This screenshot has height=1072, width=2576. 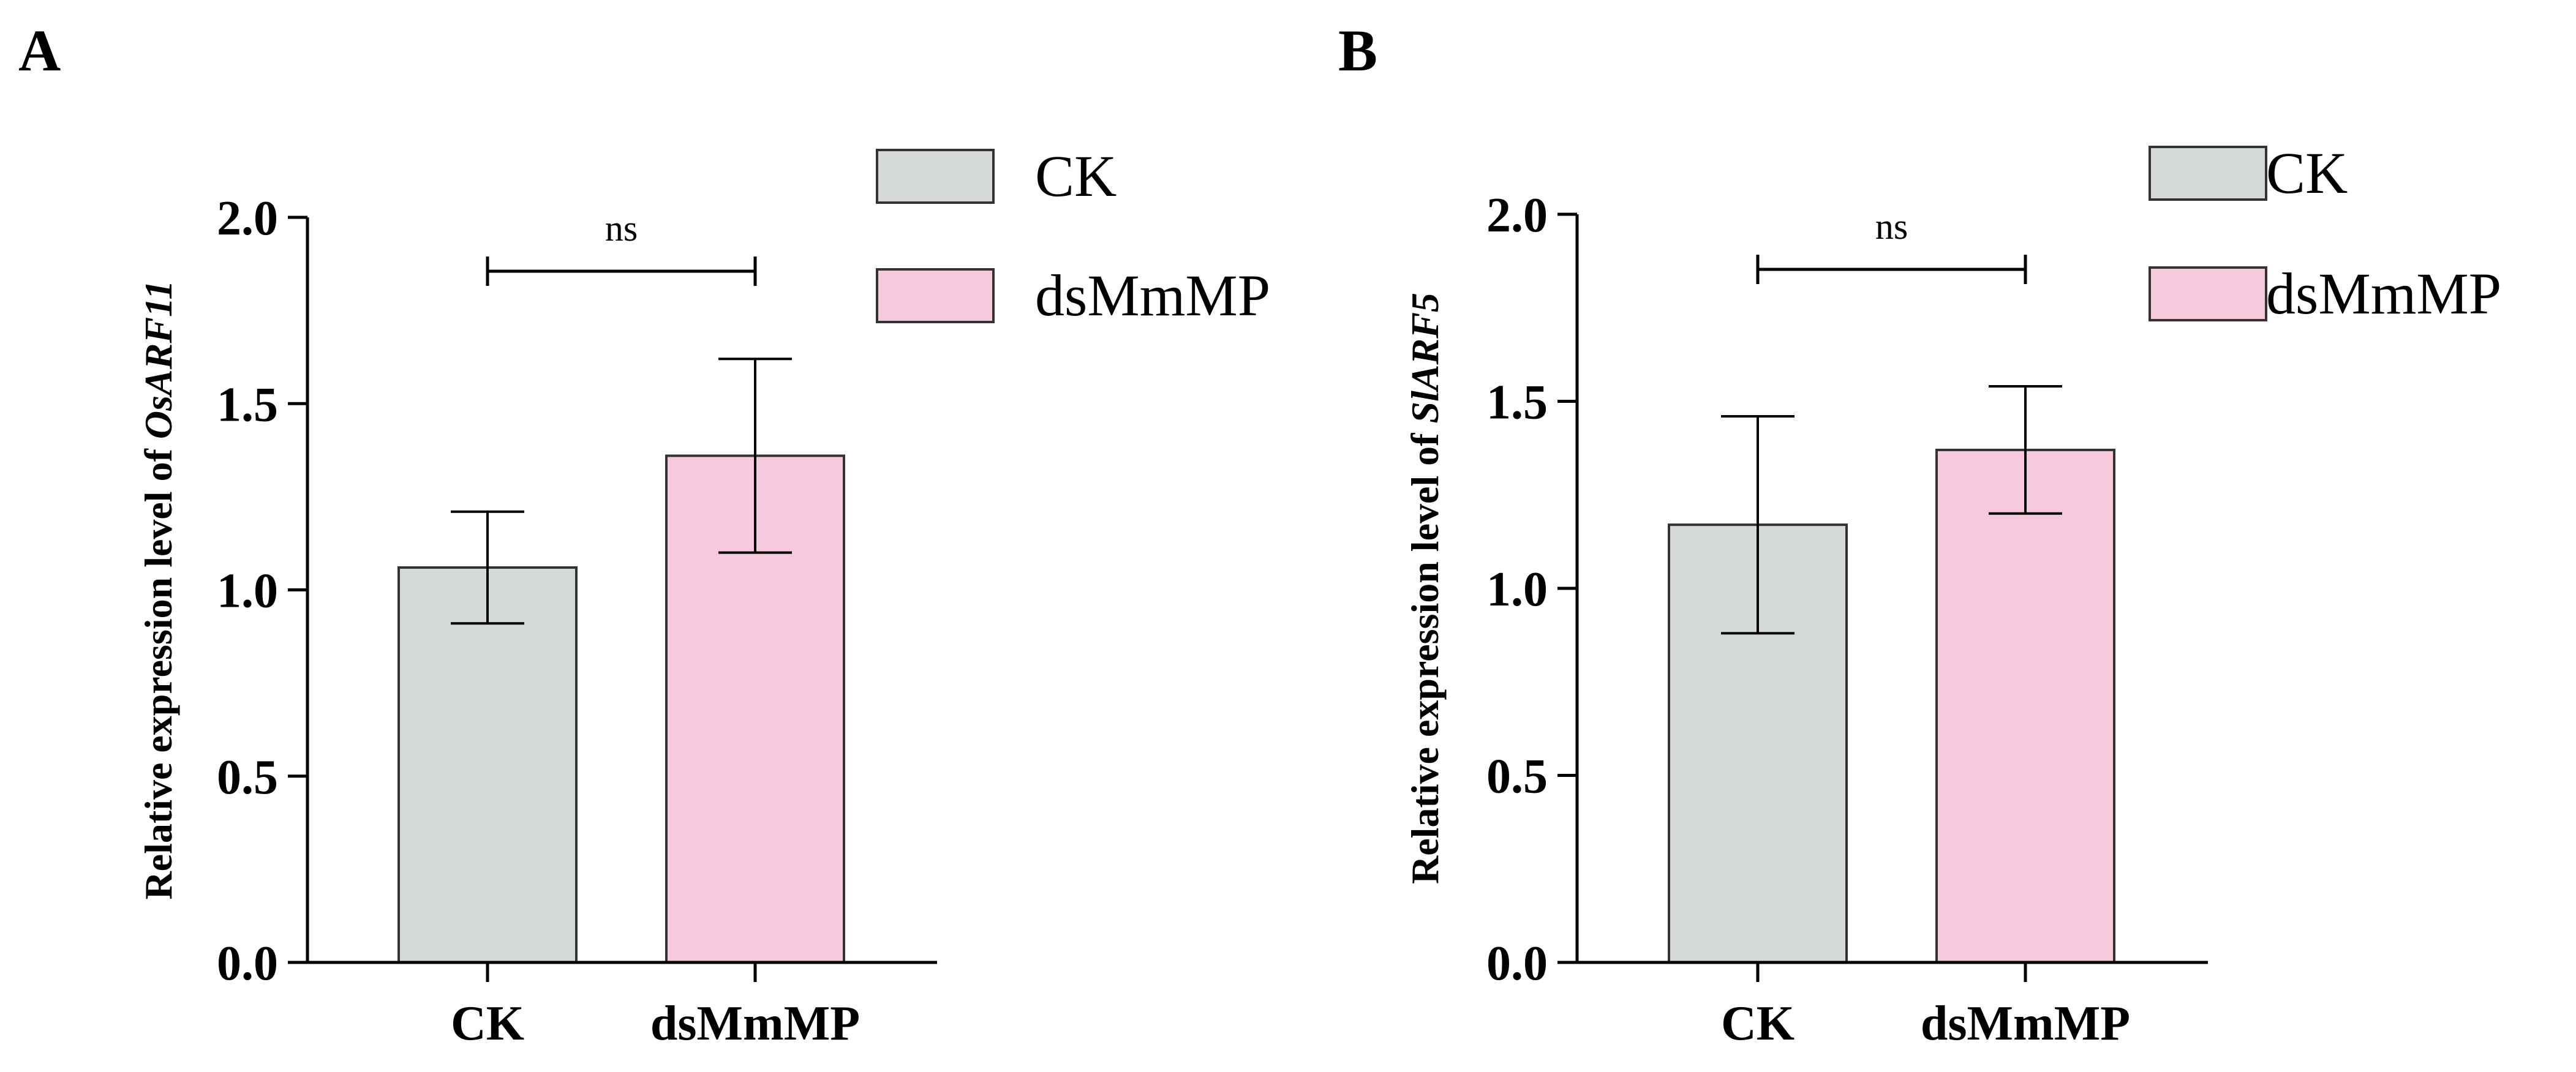 What do you see at coordinates (1425, 358) in the screenshot?
I see `y-axis-label-gene: SlARF5` at bounding box center [1425, 358].